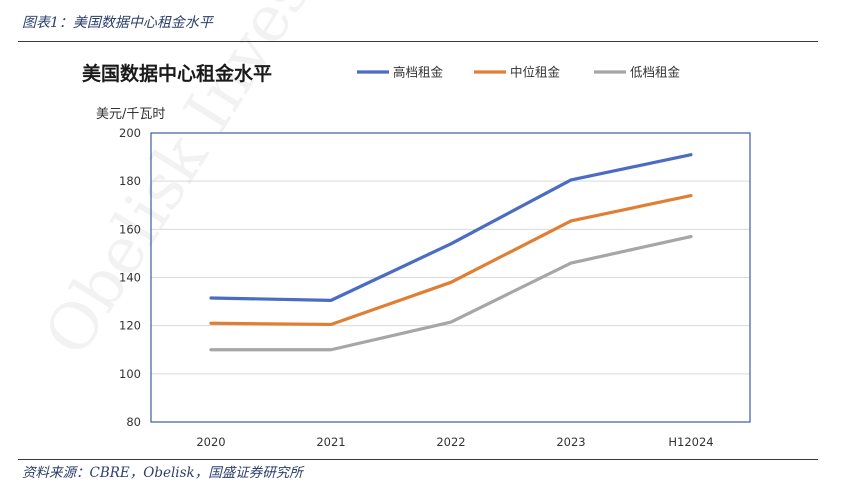 The width and height of the screenshot is (860, 483). Describe the element at coordinates (133, 422) in the screenshot. I see `y-tick-label: 80` at that location.